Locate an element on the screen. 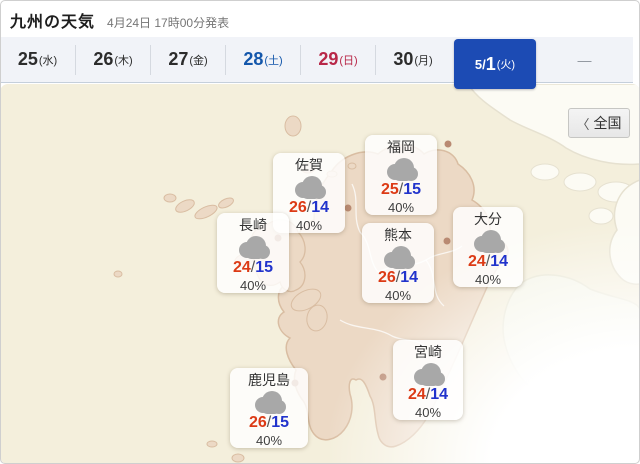  temperature-high-low: 25/15 is located at coordinates (401, 190).